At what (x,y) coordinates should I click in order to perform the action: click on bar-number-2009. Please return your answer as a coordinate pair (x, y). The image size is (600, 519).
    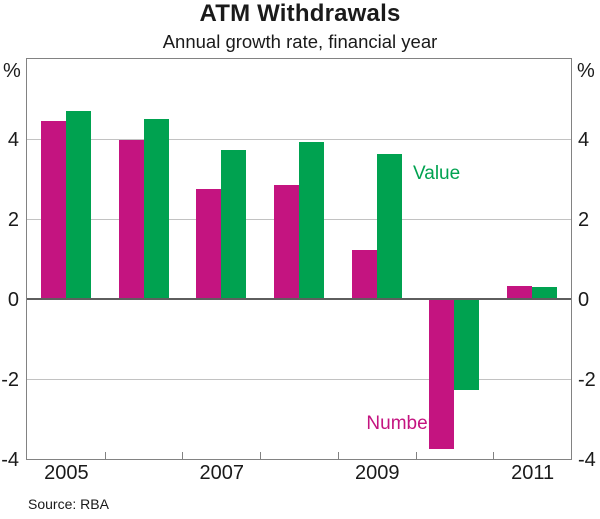
    Looking at the image, I should click on (364, 274).